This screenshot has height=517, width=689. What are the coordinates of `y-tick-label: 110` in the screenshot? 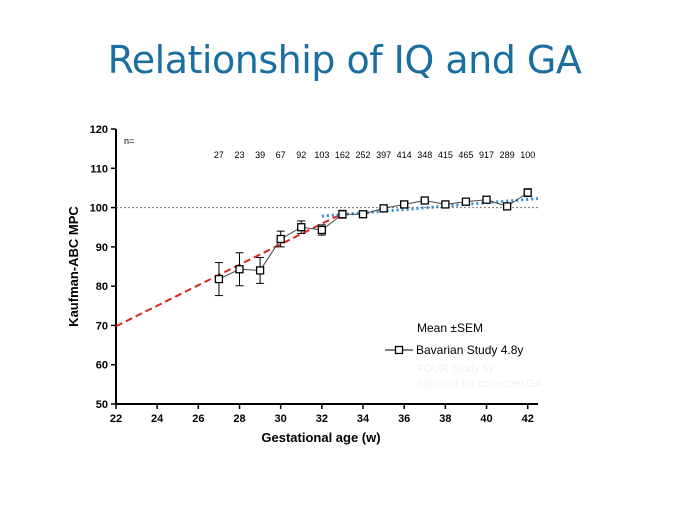 It's located at (99, 169).